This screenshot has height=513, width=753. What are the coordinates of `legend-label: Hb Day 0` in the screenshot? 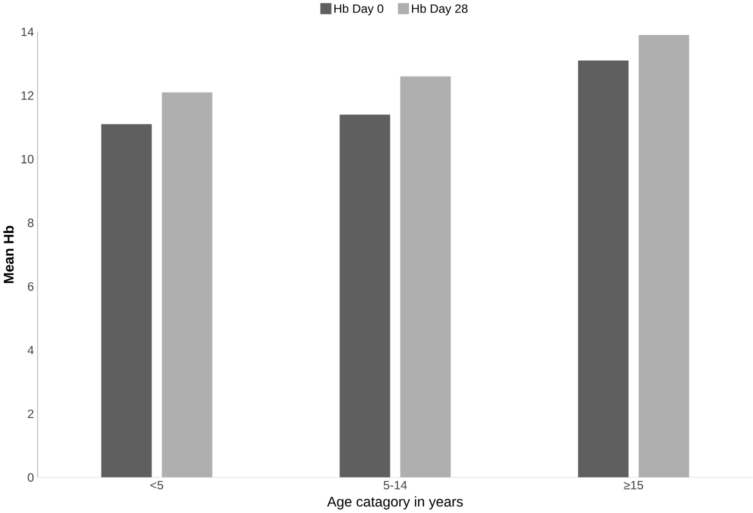 It's located at (359, 10).